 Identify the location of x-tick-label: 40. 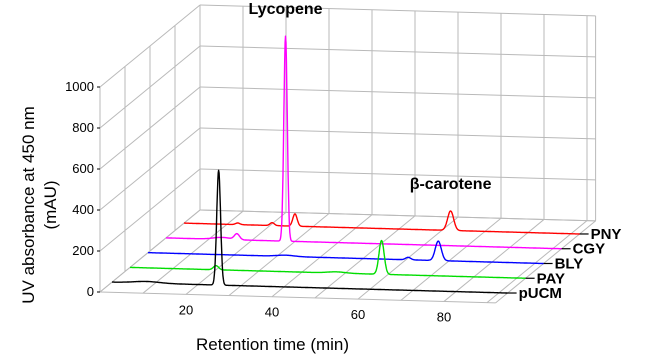
(272, 312).